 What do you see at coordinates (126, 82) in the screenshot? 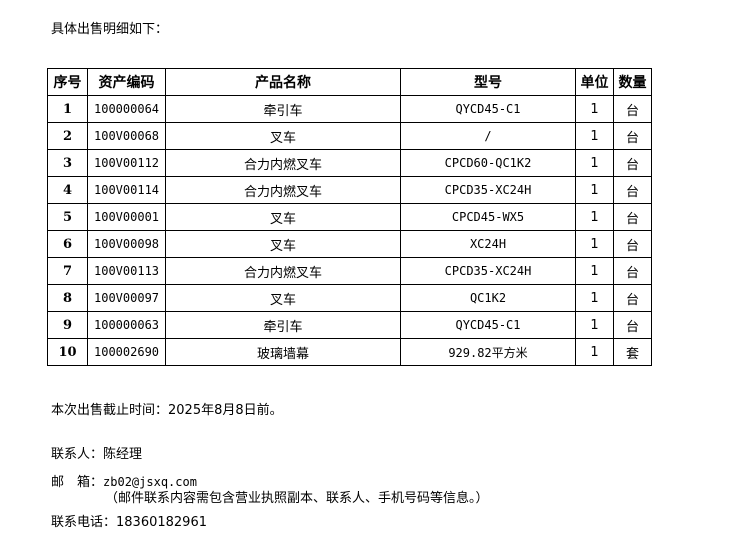
I see `col-header-asset-code: 资产编码` at bounding box center [126, 82].